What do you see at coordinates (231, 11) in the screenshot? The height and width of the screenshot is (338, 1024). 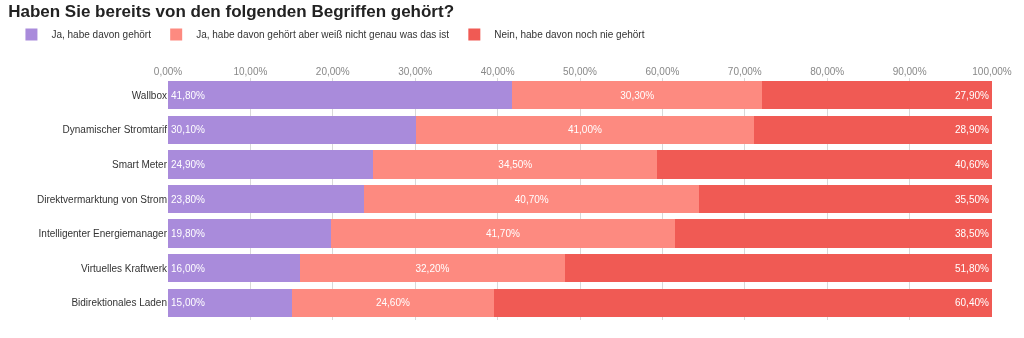 I see `chart-title: Haben Sie bereits von den folgenden Begriffen gehört?` at bounding box center [231, 11].